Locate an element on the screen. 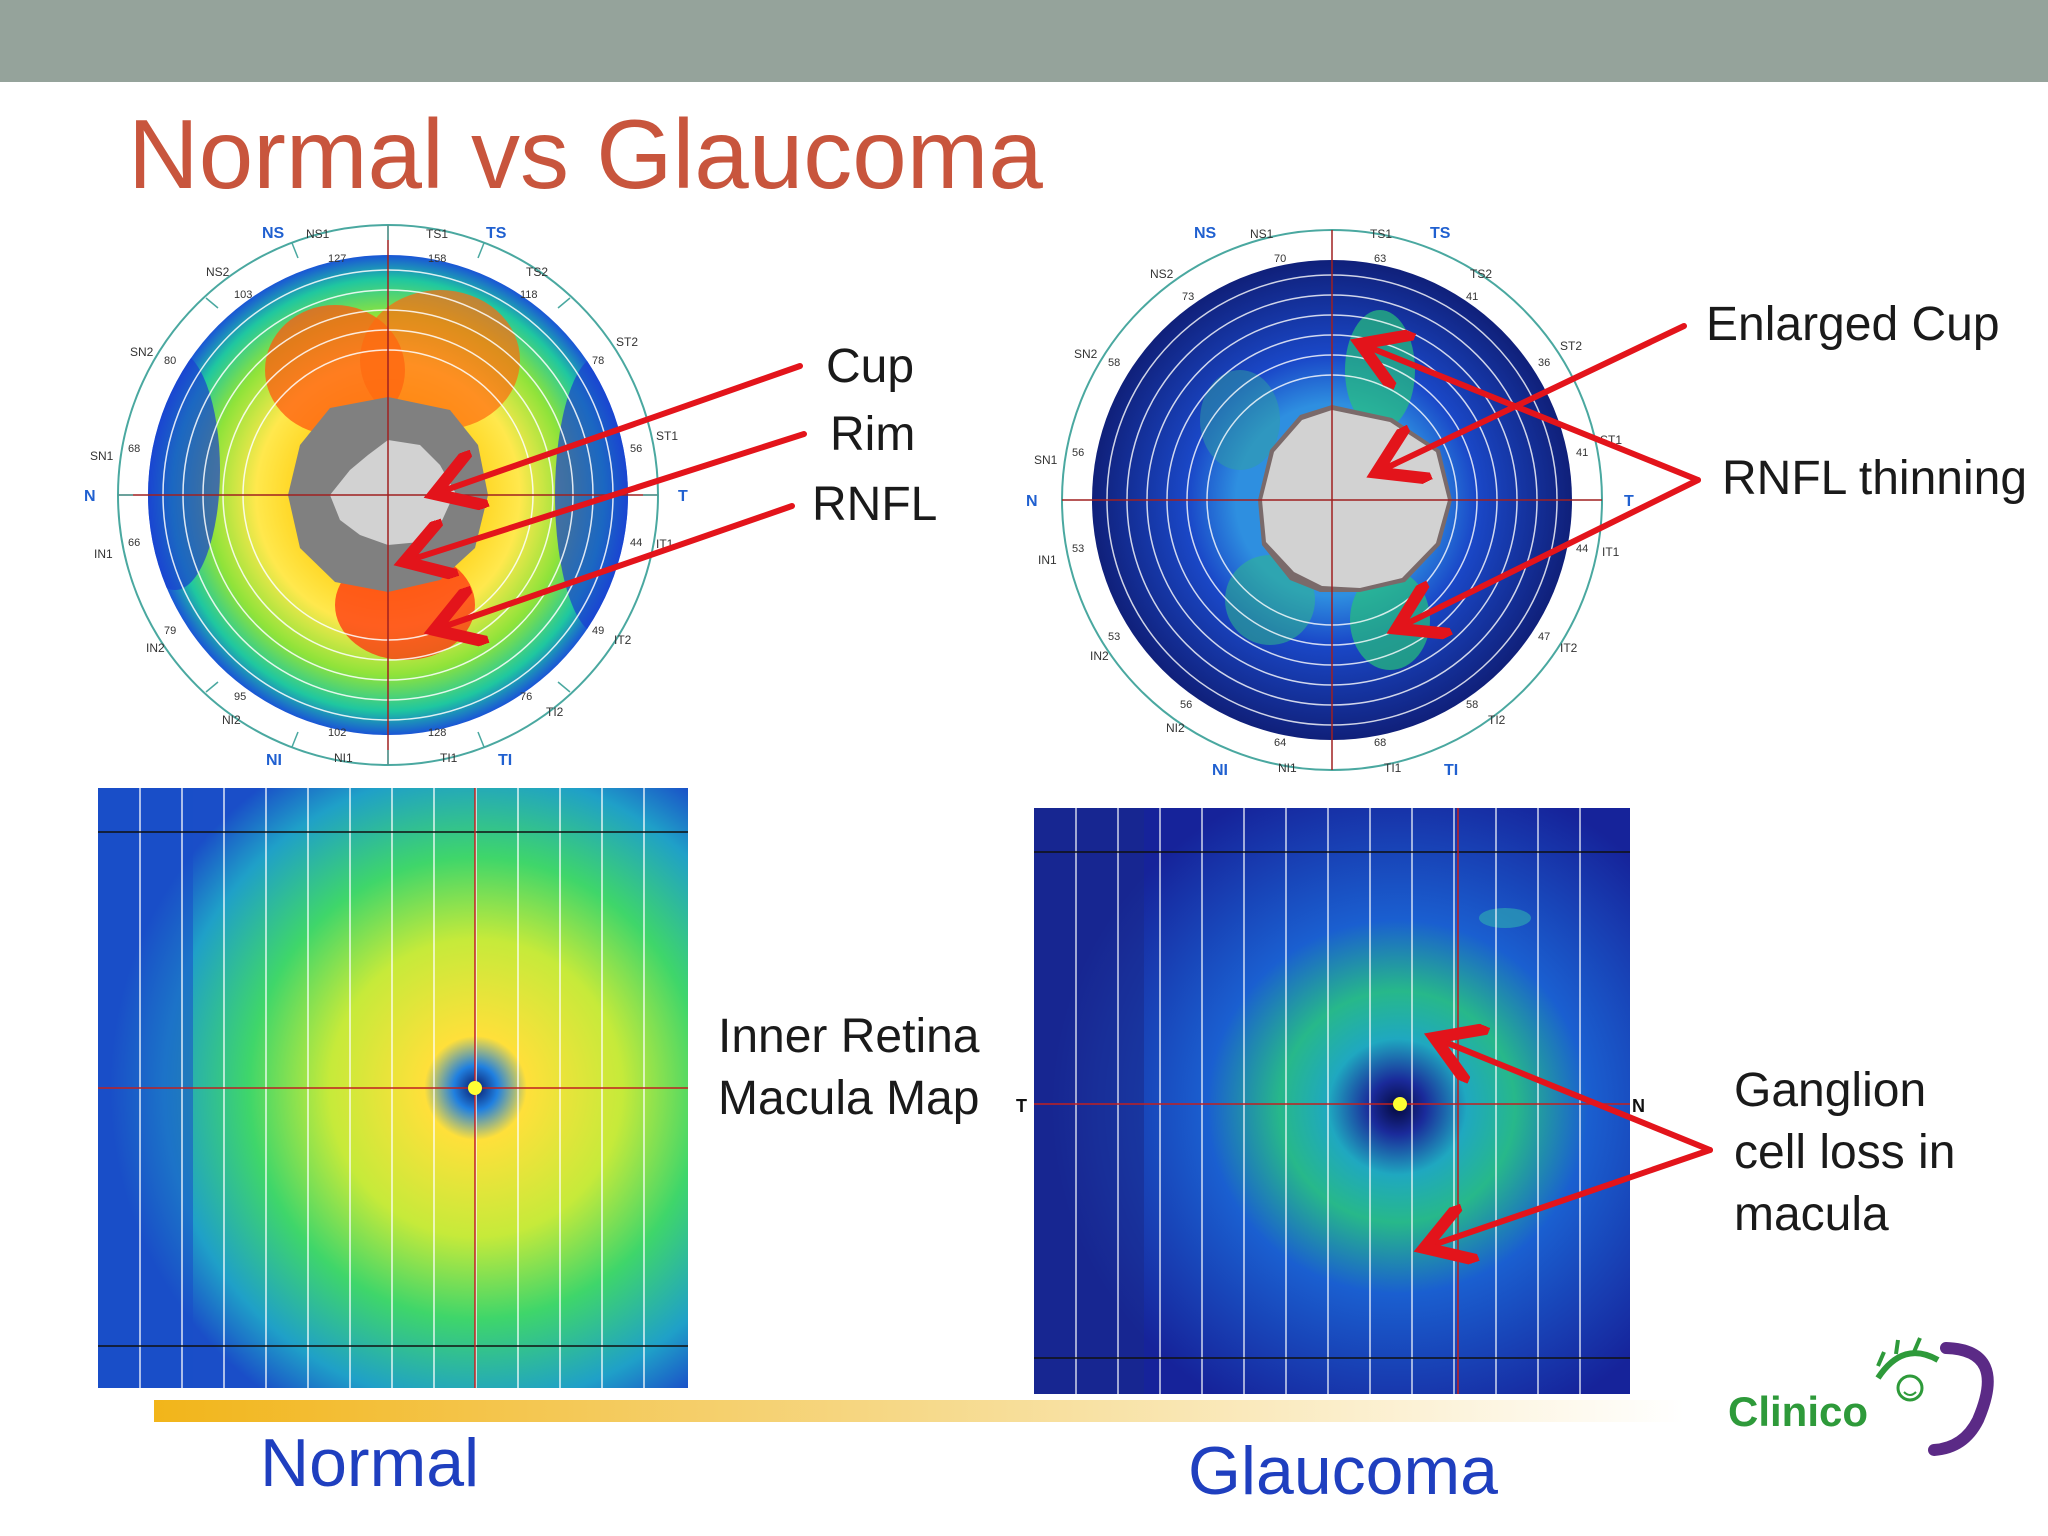  glaucoma-sector-TS2: TS2 is located at coordinates (1481, 274).